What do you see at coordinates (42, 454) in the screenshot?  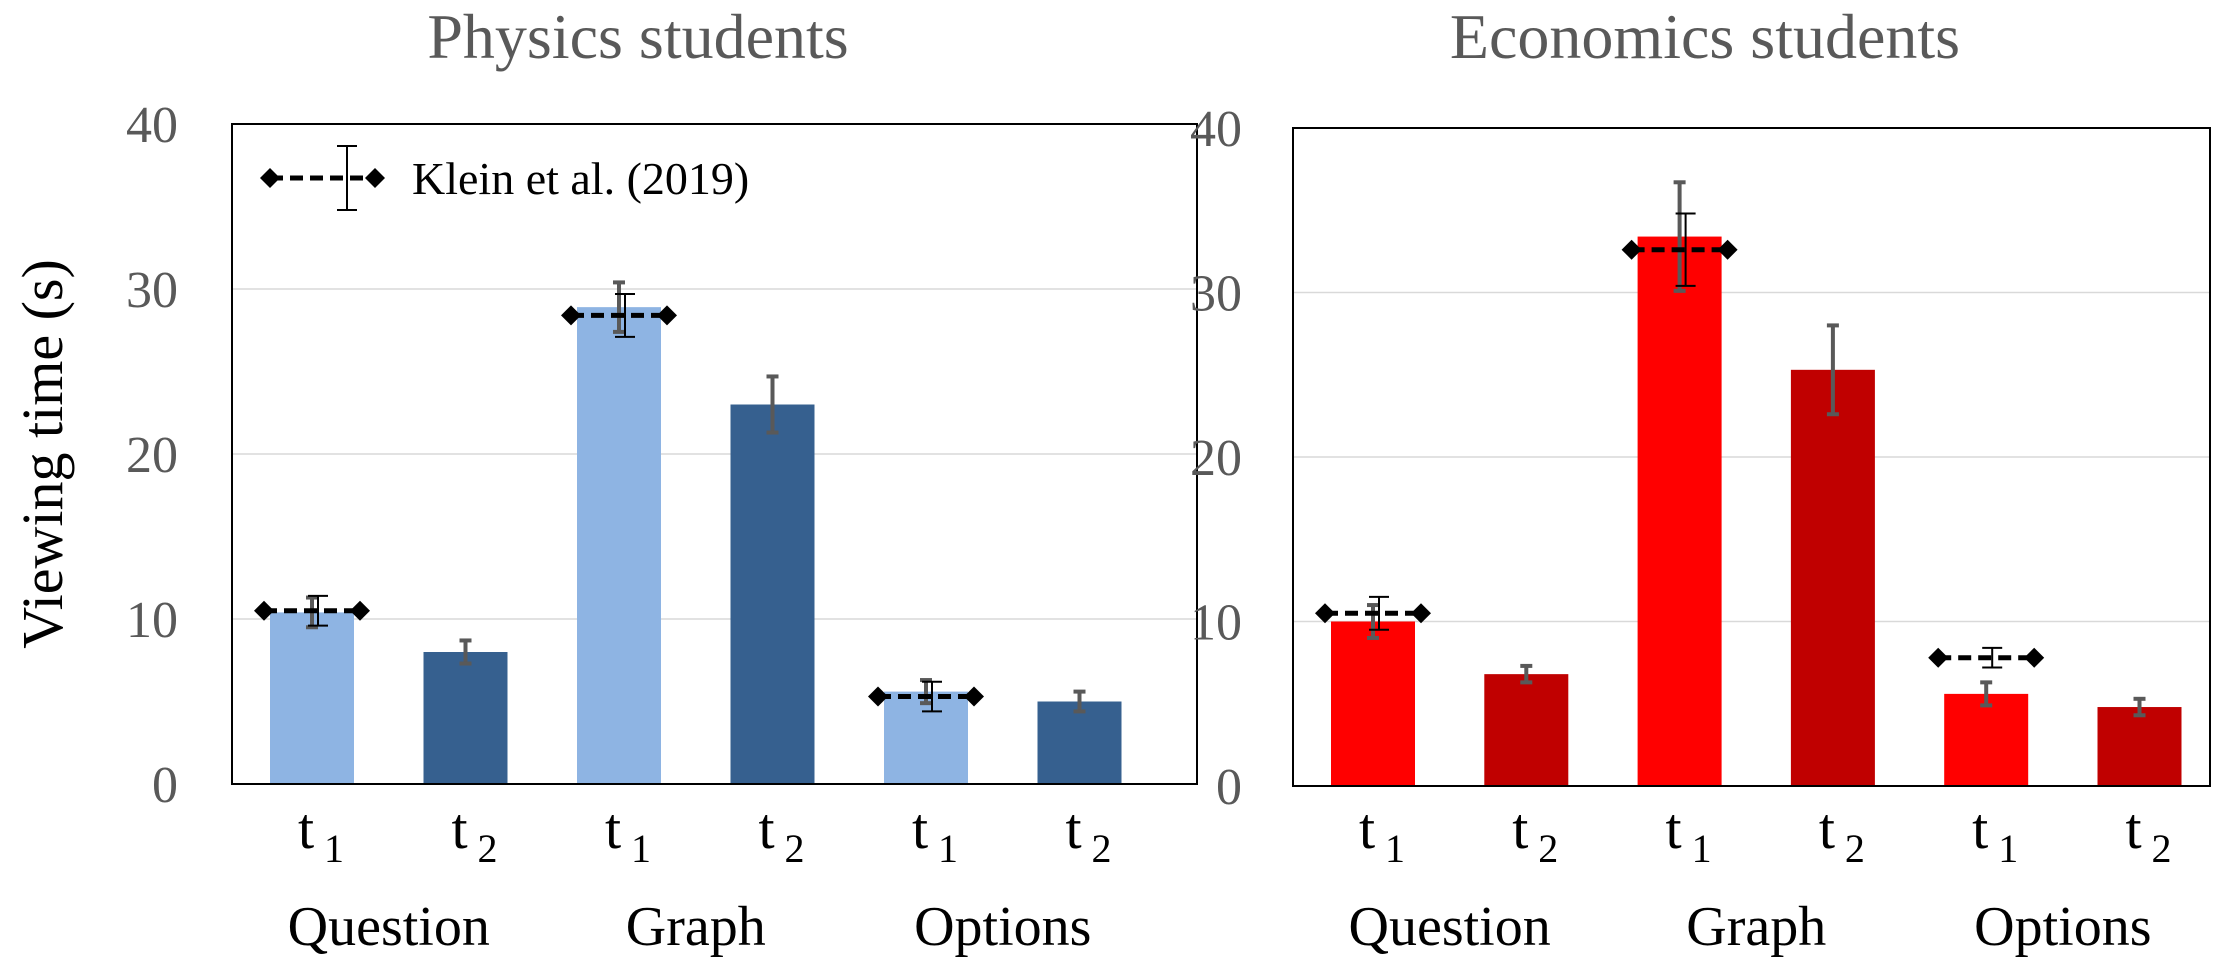 I see `y-axis-label: Viewing time (s)` at bounding box center [42, 454].